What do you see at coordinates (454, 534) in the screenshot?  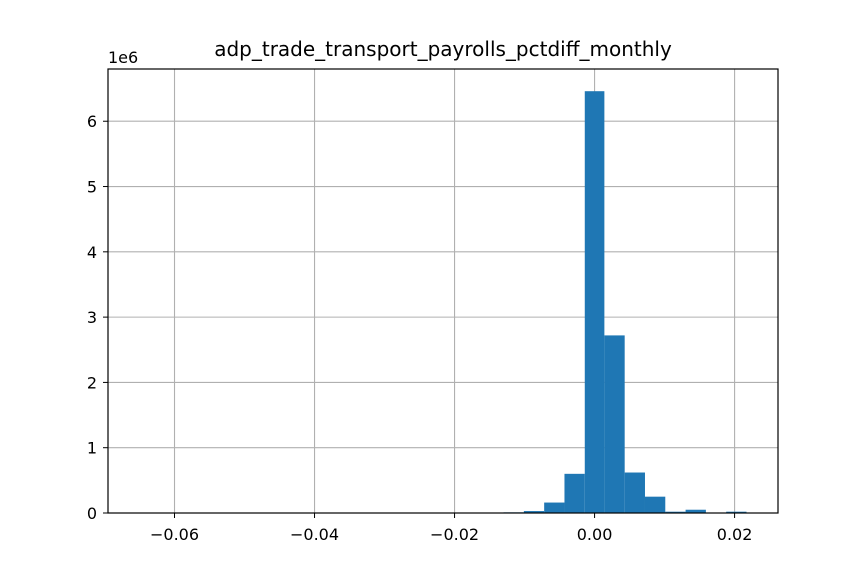 I see `x-tick-label: −0.02` at bounding box center [454, 534].